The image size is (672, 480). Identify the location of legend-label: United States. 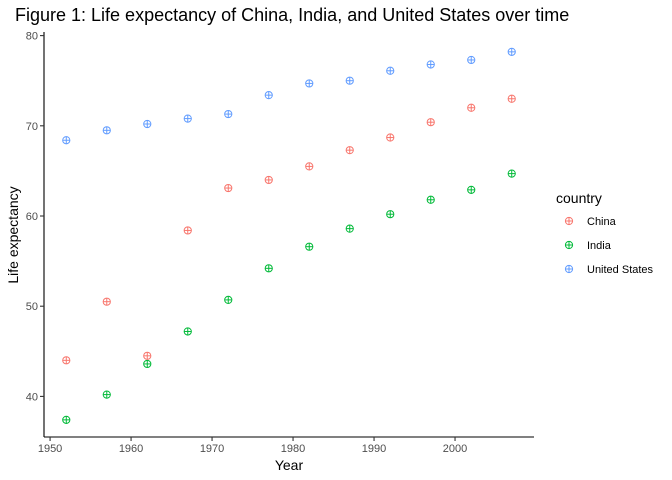
(620, 270).